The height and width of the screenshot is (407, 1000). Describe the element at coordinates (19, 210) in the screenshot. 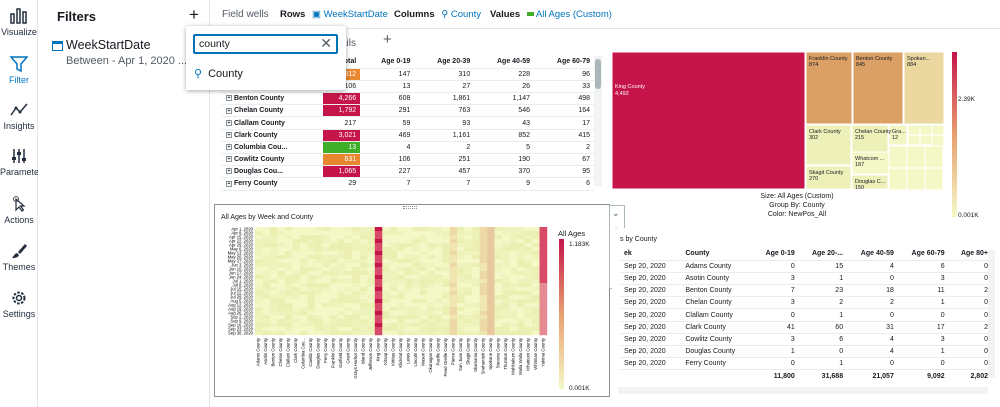

I see `rail-actions: Actions` at that location.